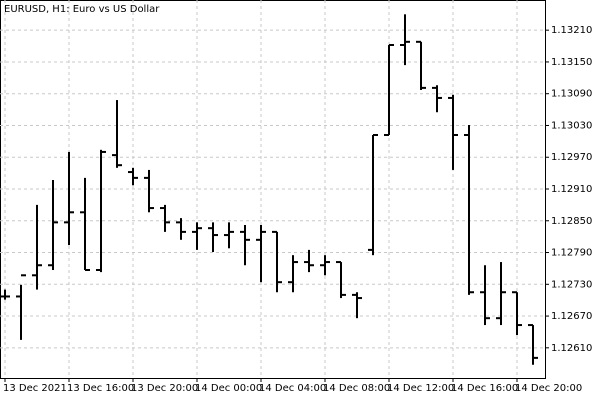  I want to click on x-tick-label: 14 Dec 16:00, so click(484, 388).